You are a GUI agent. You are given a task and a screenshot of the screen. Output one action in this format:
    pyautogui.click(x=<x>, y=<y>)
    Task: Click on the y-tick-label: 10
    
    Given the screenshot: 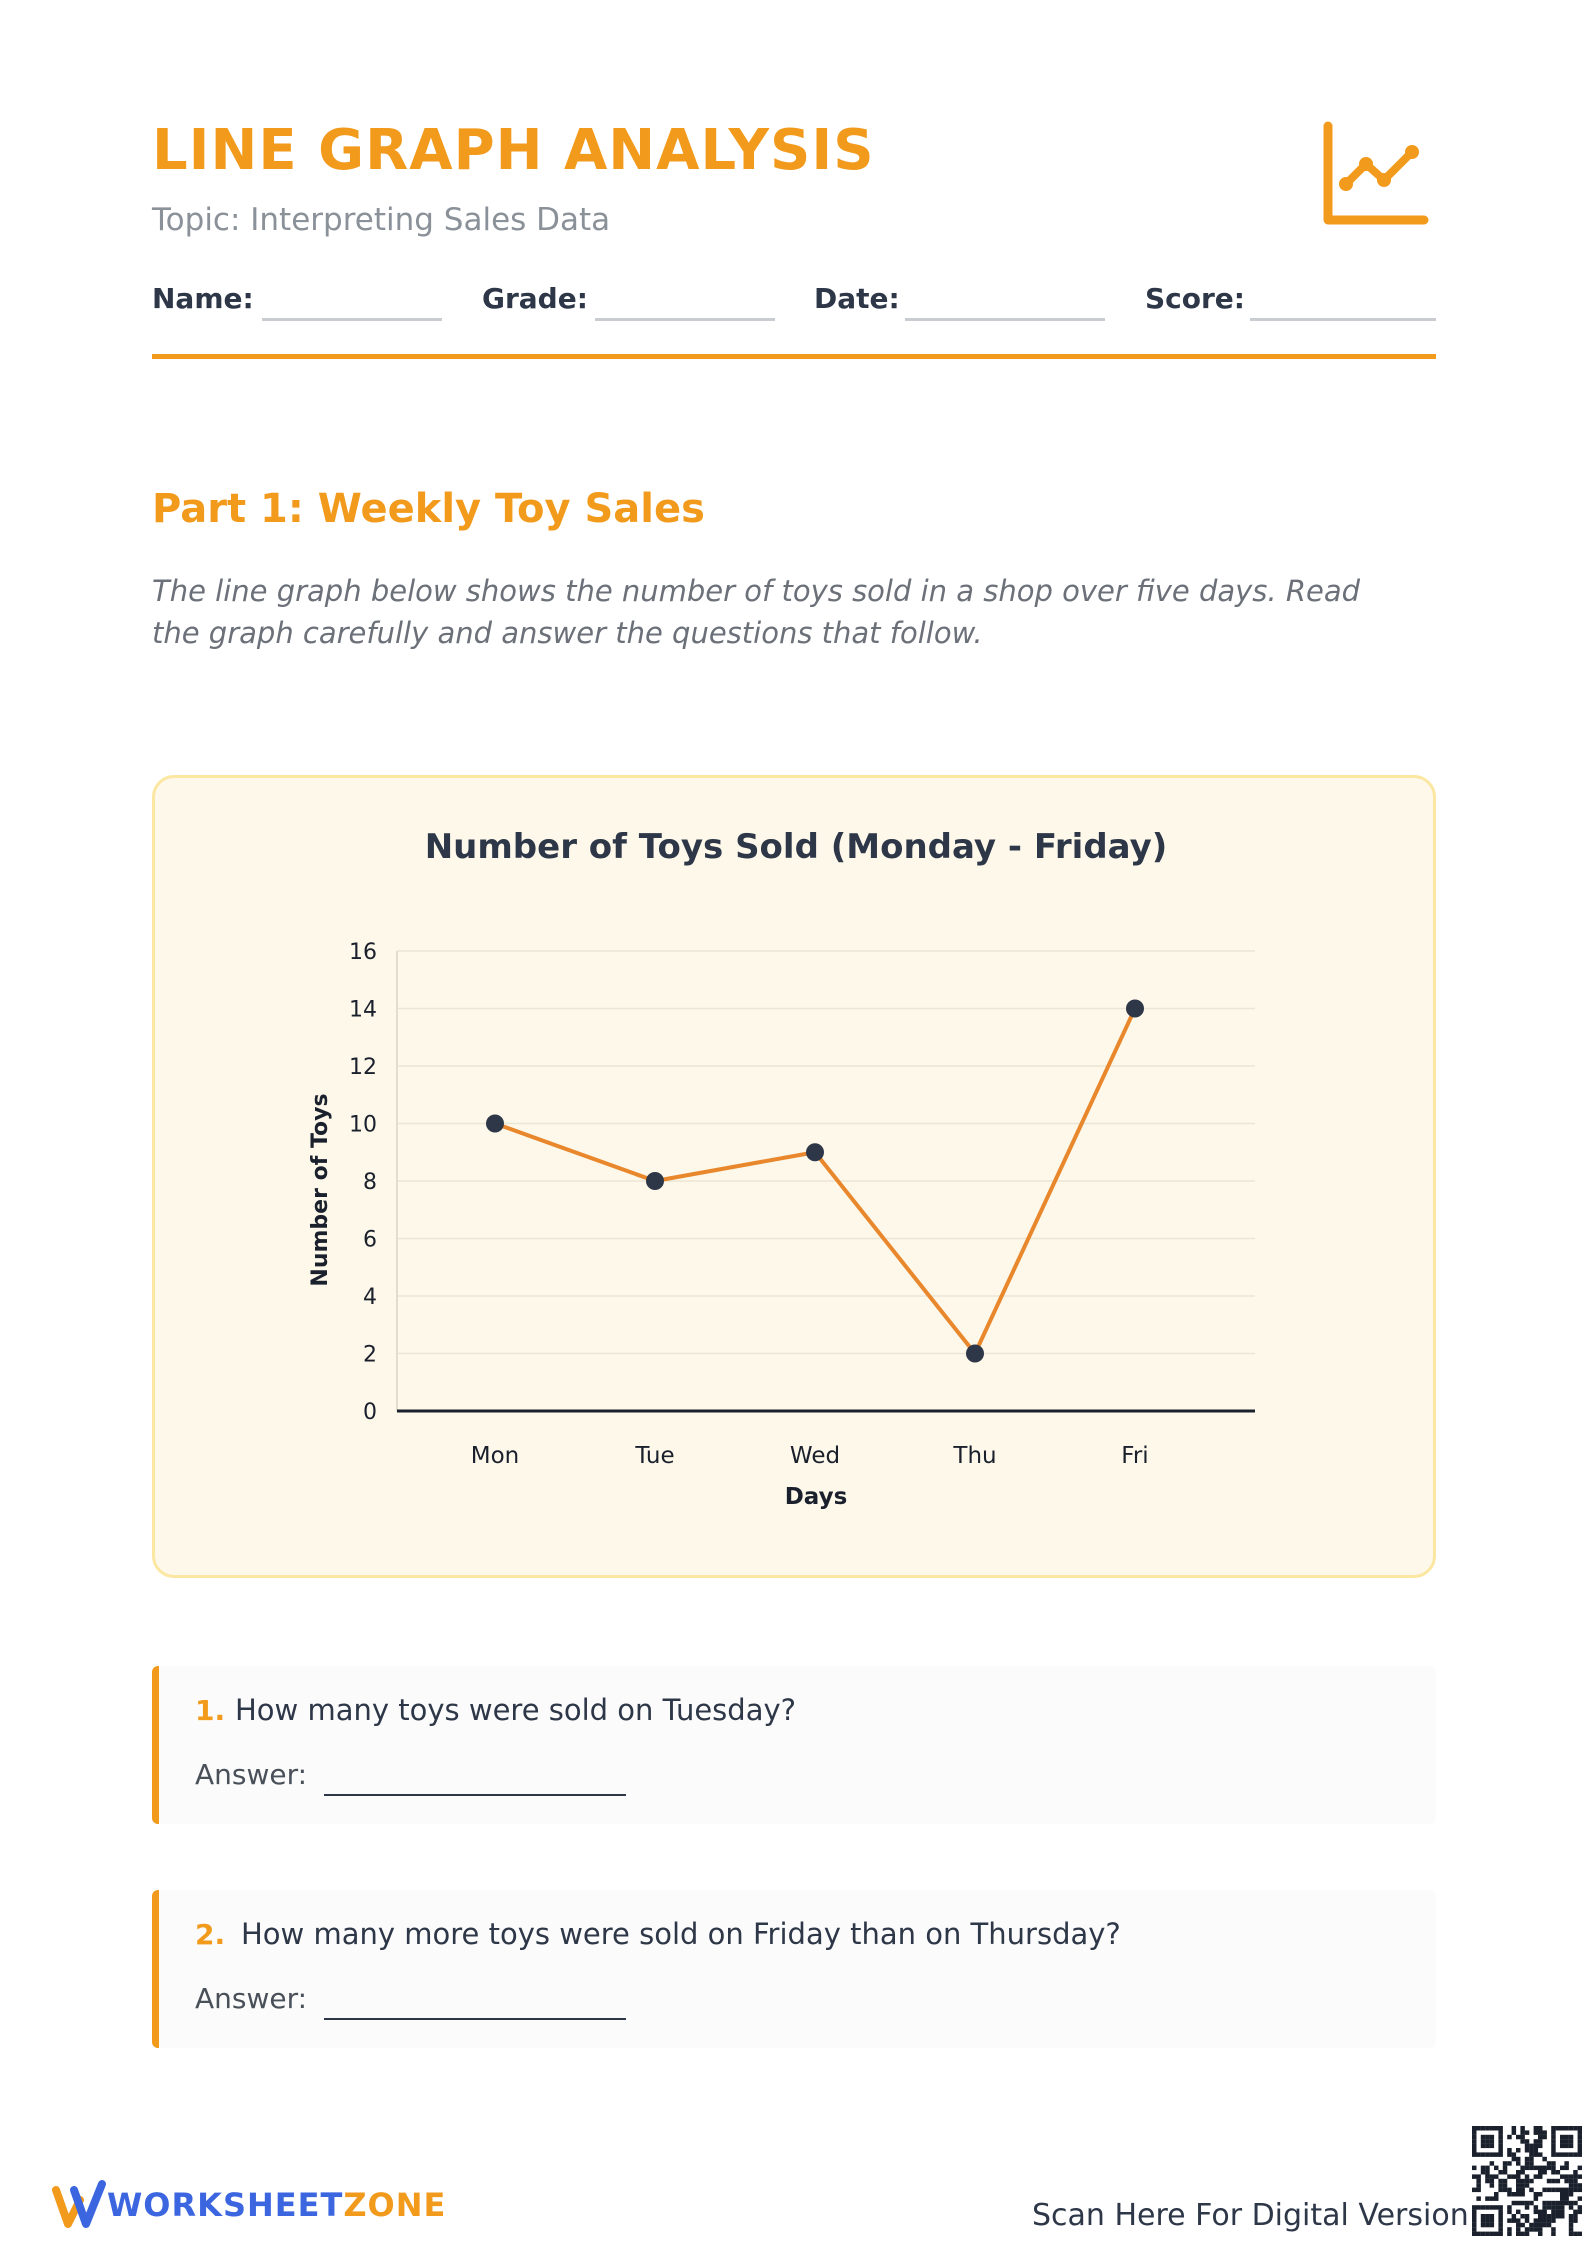 What is the action you would take?
    pyautogui.click(x=363, y=1125)
    